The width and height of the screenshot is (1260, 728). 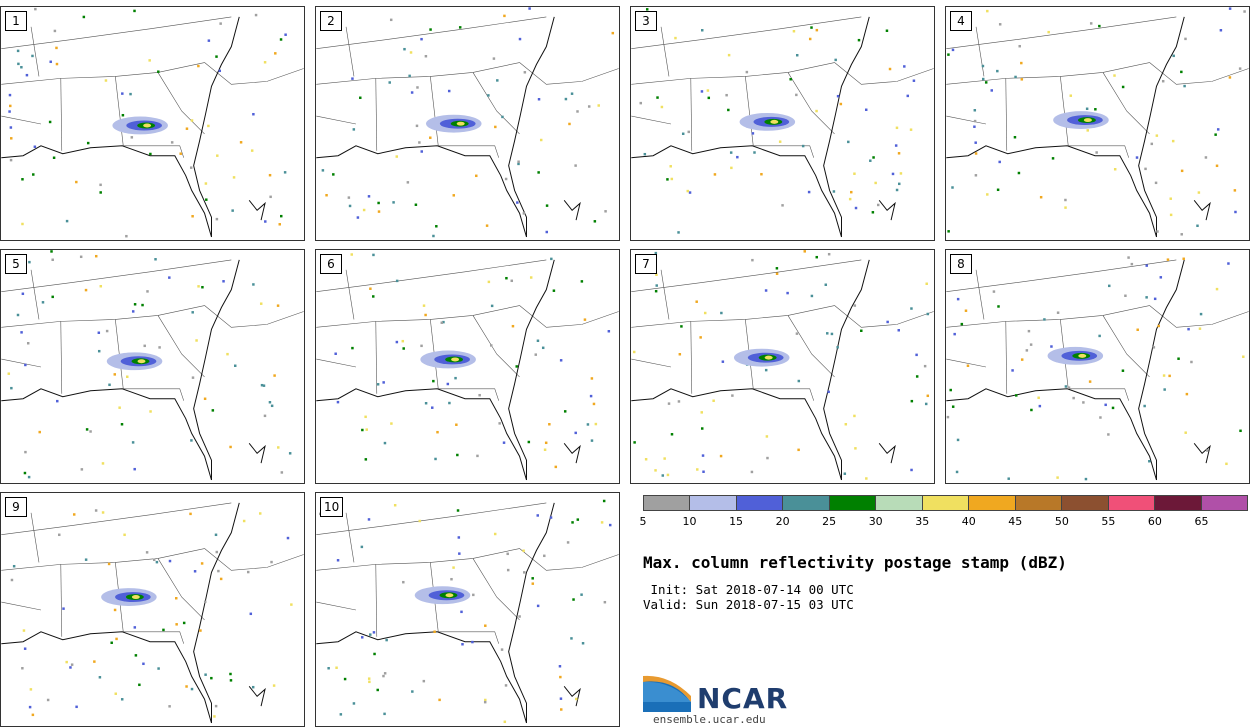 I want to click on ncar-logo-icon, so click(x=667, y=693).